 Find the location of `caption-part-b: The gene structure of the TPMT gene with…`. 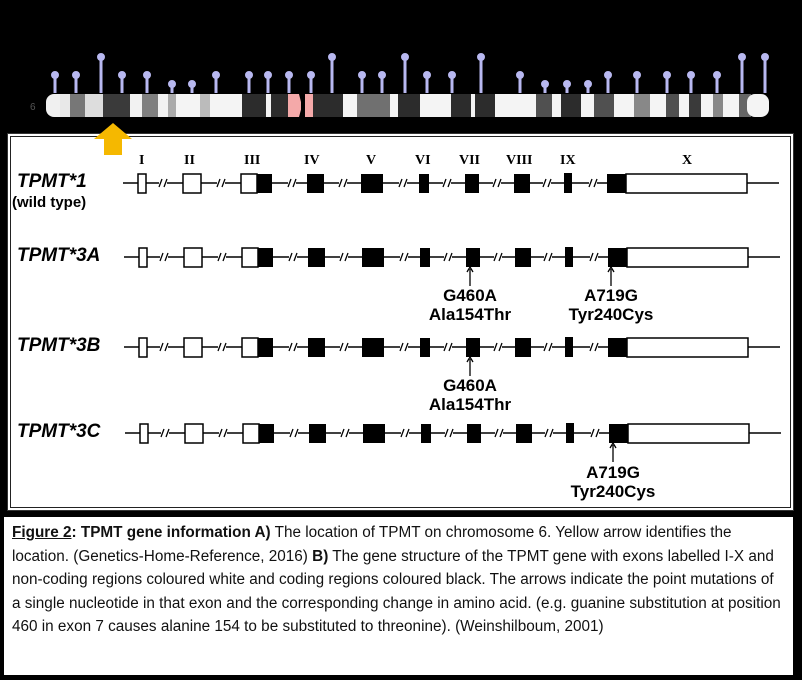

caption-part-b: The gene structure of the TPMT gene with… is located at coordinates (396, 591).